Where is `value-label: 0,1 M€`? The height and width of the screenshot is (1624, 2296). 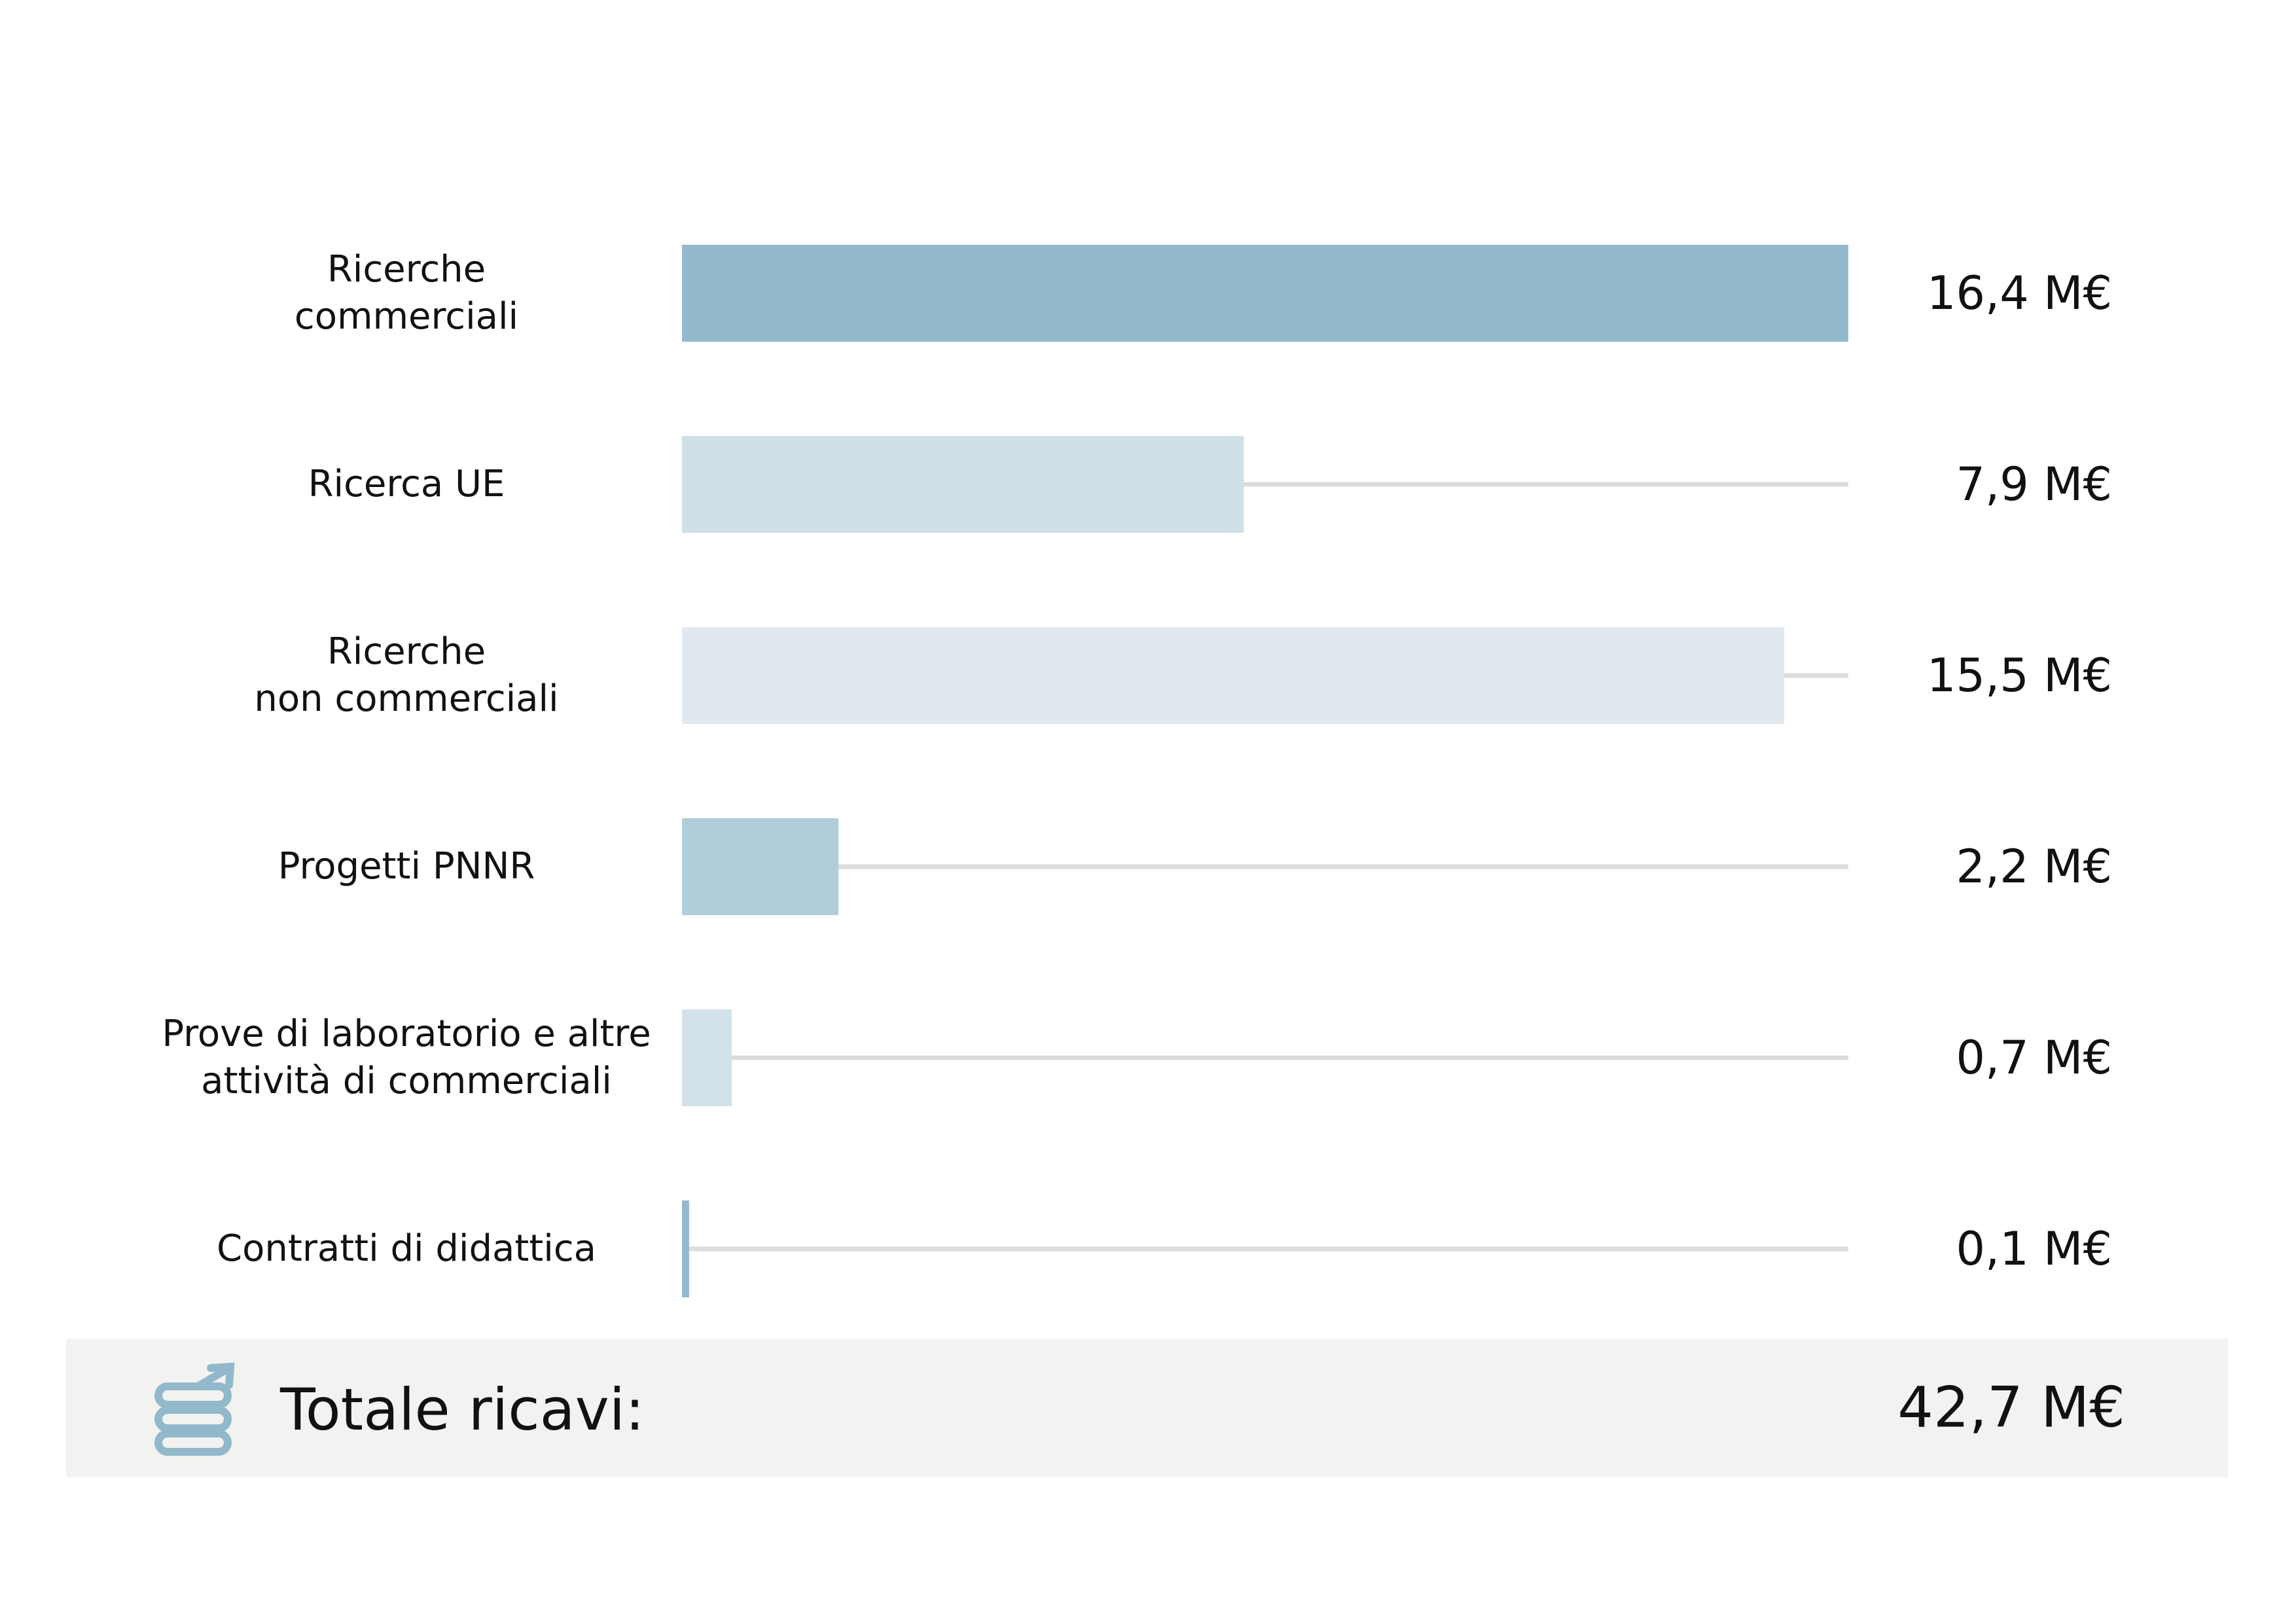 value-label: 0,1 M€ is located at coordinates (2034, 1249).